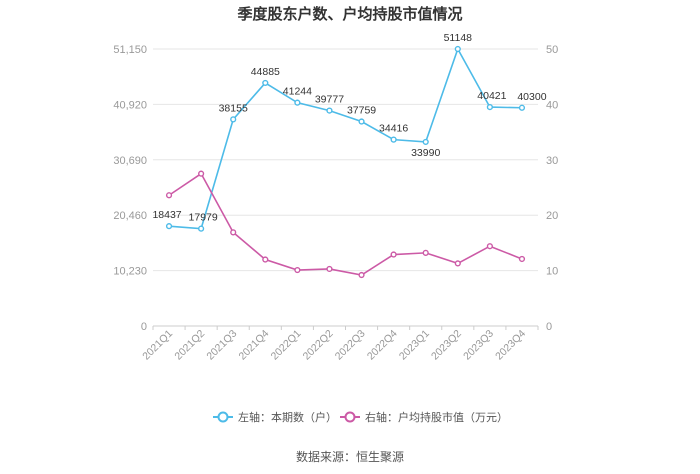 The image size is (700, 474). What do you see at coordinates (425, 153) in the screenshot?
I see `data-label: 33990` at bounding box center [425, 153].